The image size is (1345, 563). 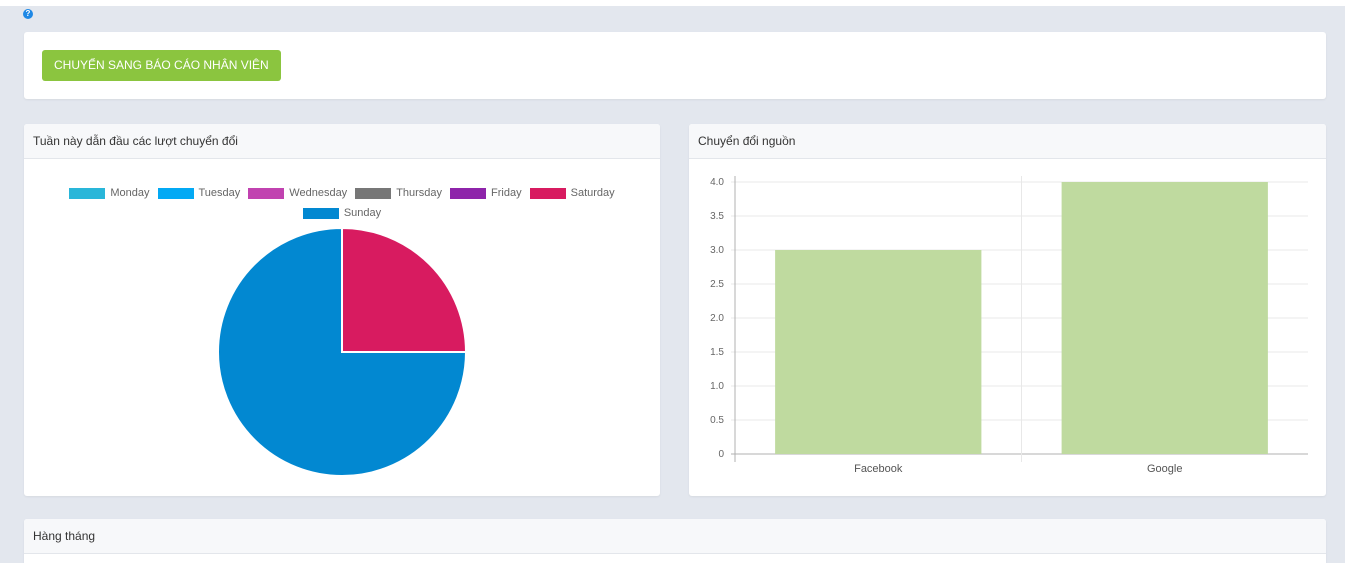 I want to click on monthly-card: Hàng tháng, so click(x=675, y=541).